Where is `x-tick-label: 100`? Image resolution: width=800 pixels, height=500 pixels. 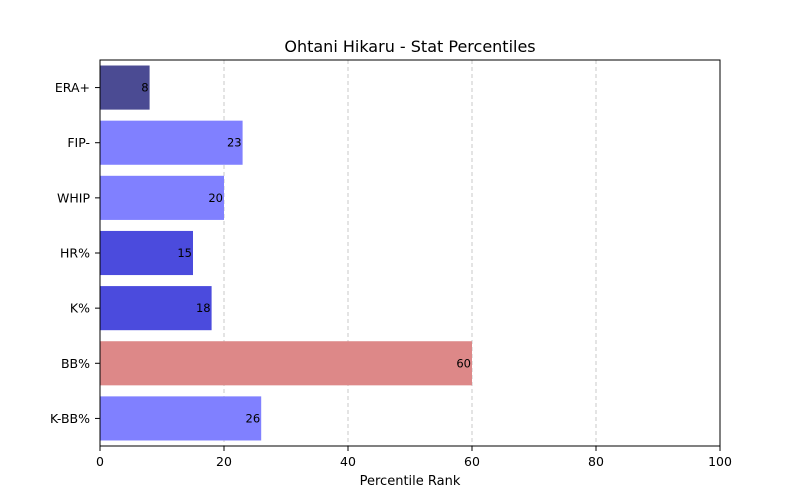 x-tick-label: 100 is located at coordinates (720, 461).